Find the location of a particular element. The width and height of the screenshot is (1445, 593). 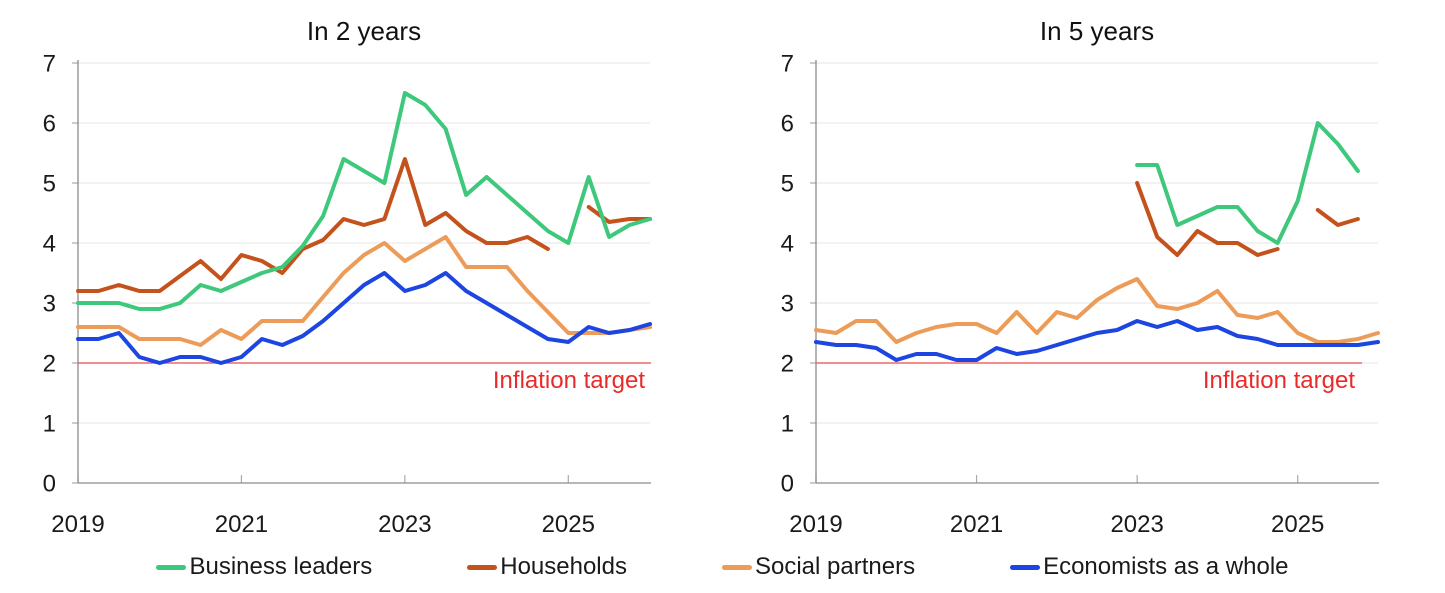

legend-item-social-partners: Social partners is located at coordinates (818, 567).